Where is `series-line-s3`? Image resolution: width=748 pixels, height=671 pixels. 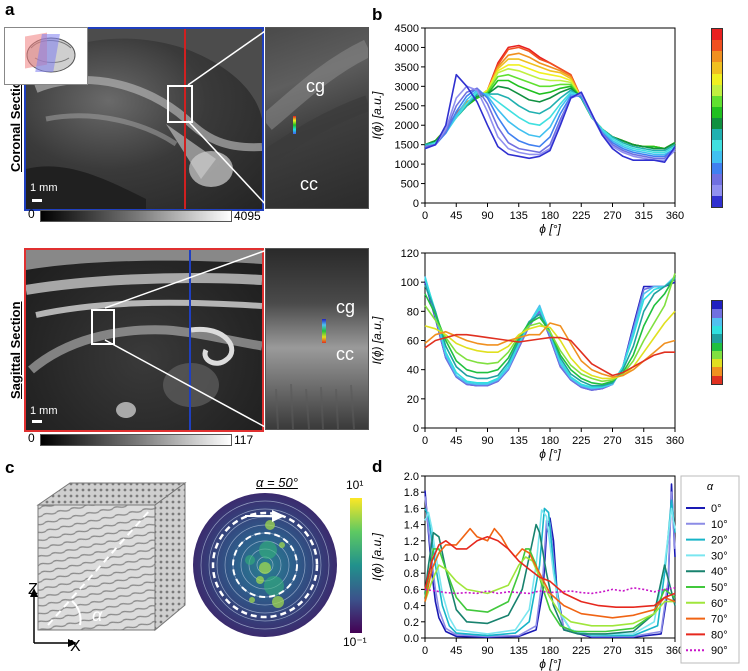 series-line-s3 is located at coordinates (550, 332).